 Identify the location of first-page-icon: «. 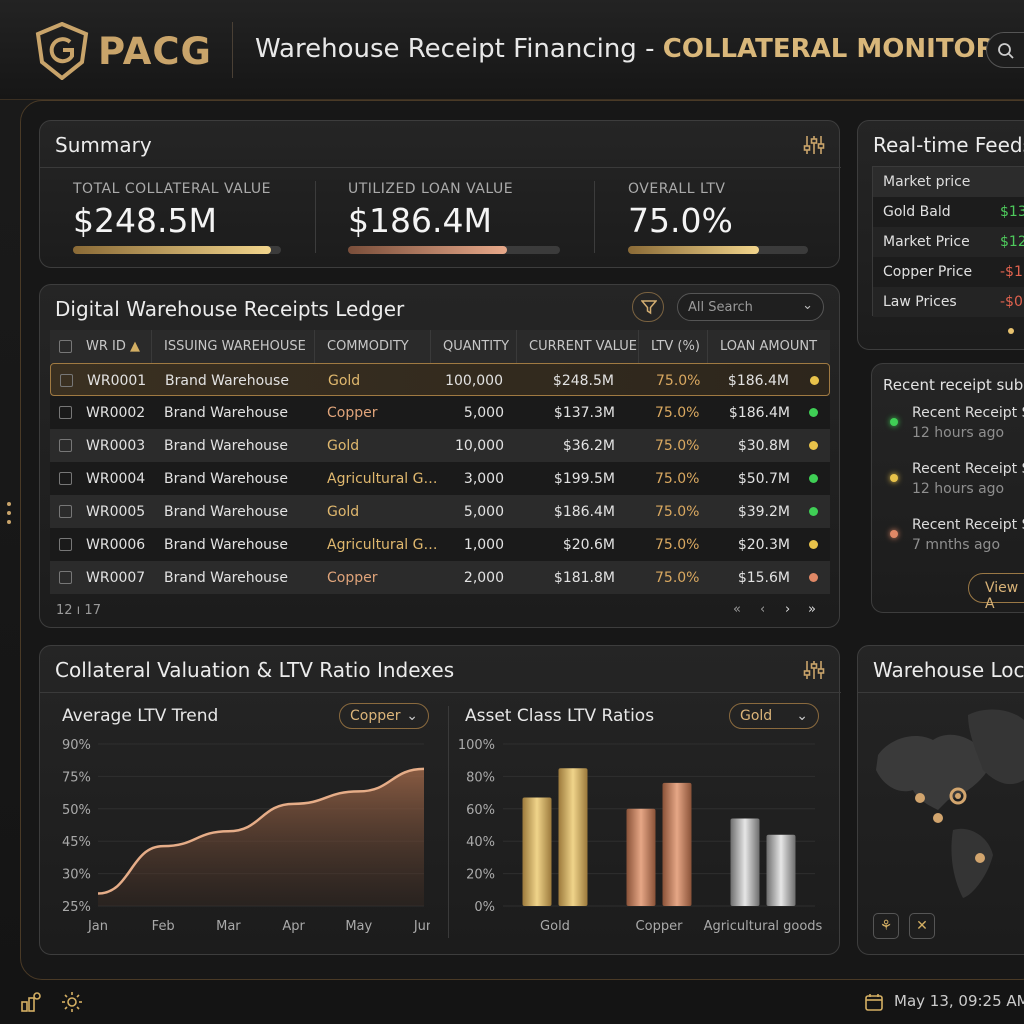
(737, 609).